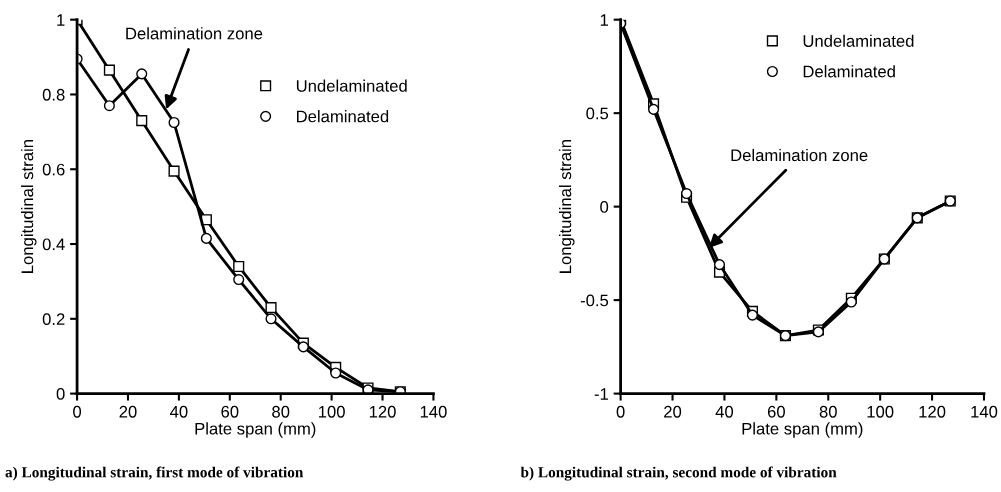 This screenshot has height=492, width=1001. Describe the element at coordinates (597, 113) in the screenshot. I see `y-tick-label: 0.5` at that location.